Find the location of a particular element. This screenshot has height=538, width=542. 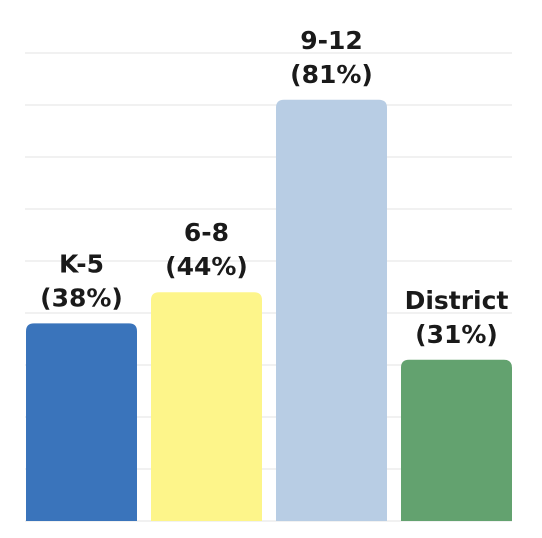

category-label: K-5 is located at coordinates (81, 263).